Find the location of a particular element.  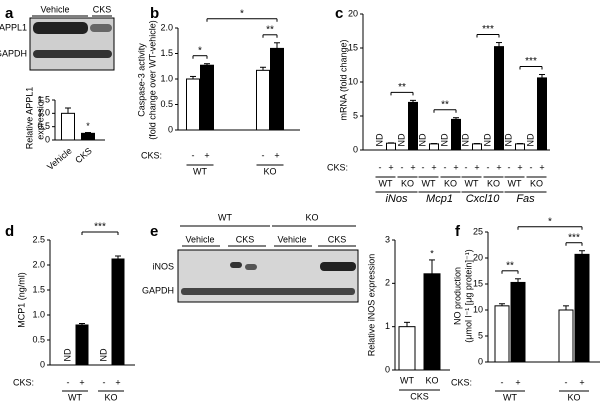

row-label: iNOS is located at coordinates (163, 266).